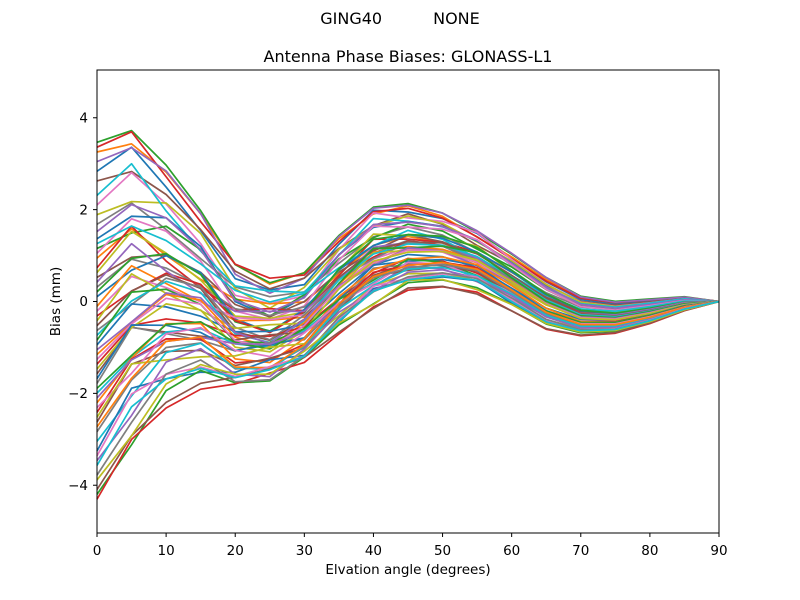 Image resolution: width=800 pixels, height=600 pixels. I want to click on suptitle-right-text: NONE, so click(456, 18).